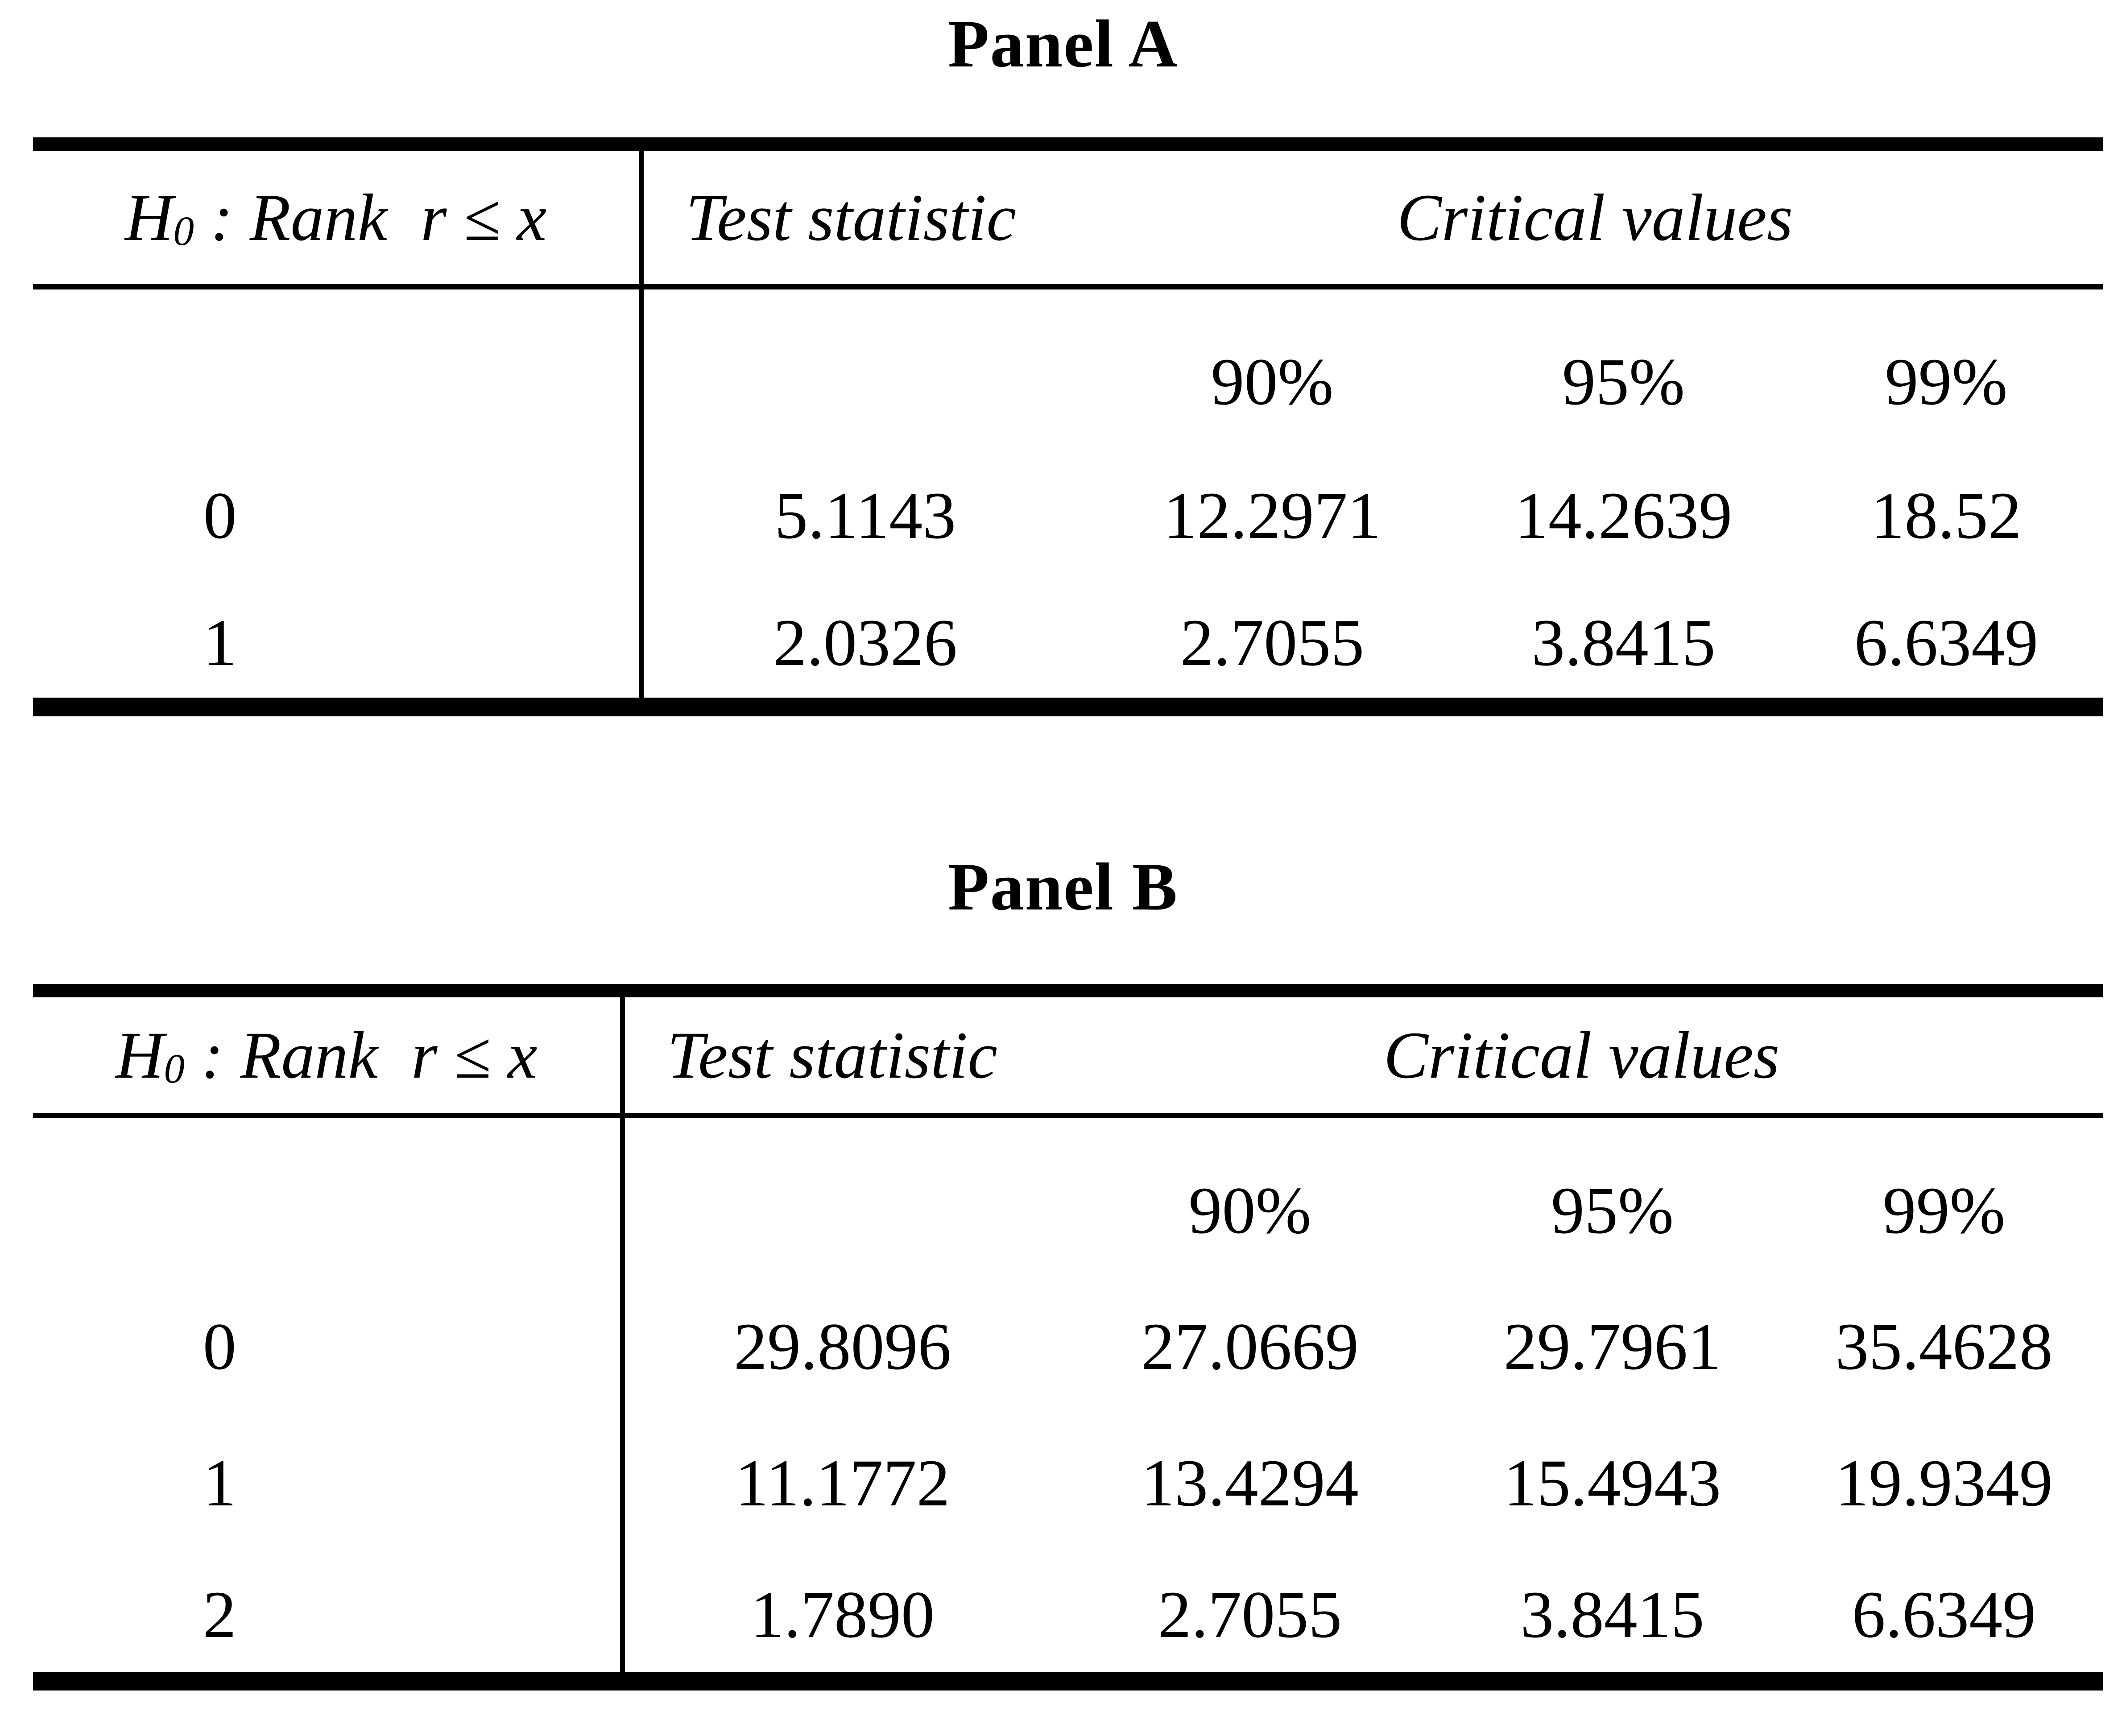 The width and height of the screenshot is (2126, 1736). Describe the element at coordinates (862, 509) in the screenshot. I see `cell-test-statistic: 5.1143` at that location.